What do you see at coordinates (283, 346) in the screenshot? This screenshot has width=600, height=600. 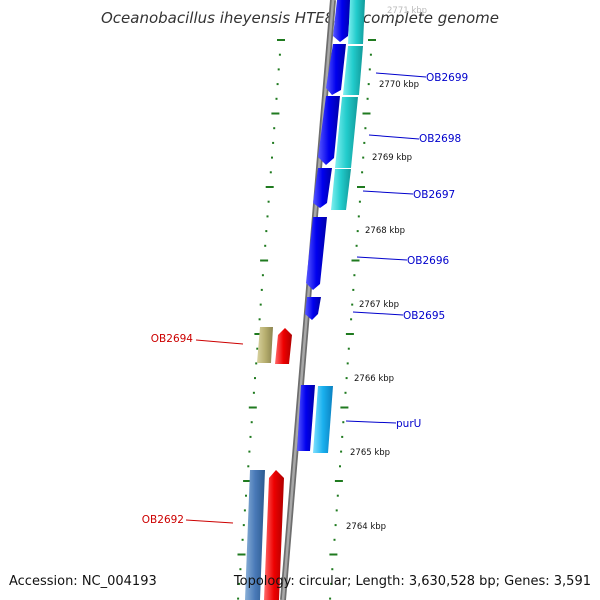 I see `gene-arrow-ob2693` at bounding box center [283, 346].